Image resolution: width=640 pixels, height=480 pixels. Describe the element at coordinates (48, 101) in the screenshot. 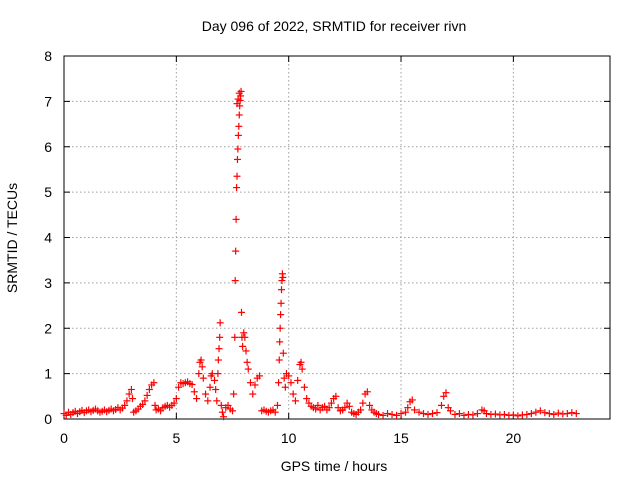

I see `y-tick-label: 7` at that location.